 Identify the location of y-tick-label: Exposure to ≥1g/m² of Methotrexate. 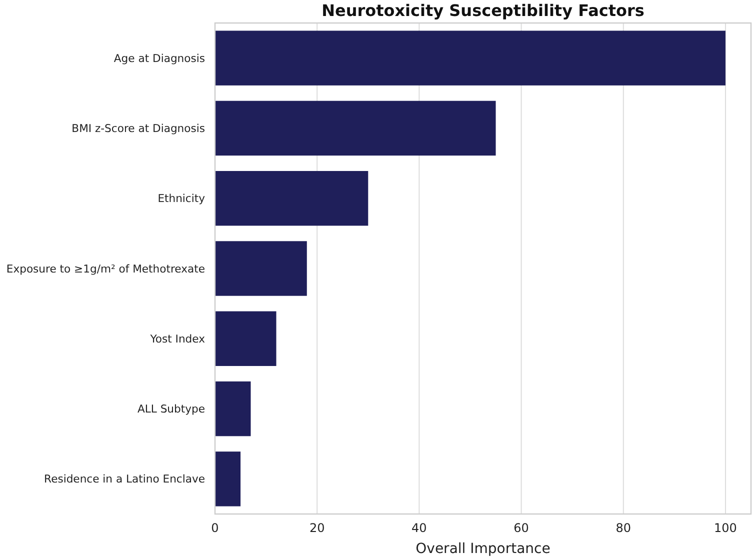
(106, 269).